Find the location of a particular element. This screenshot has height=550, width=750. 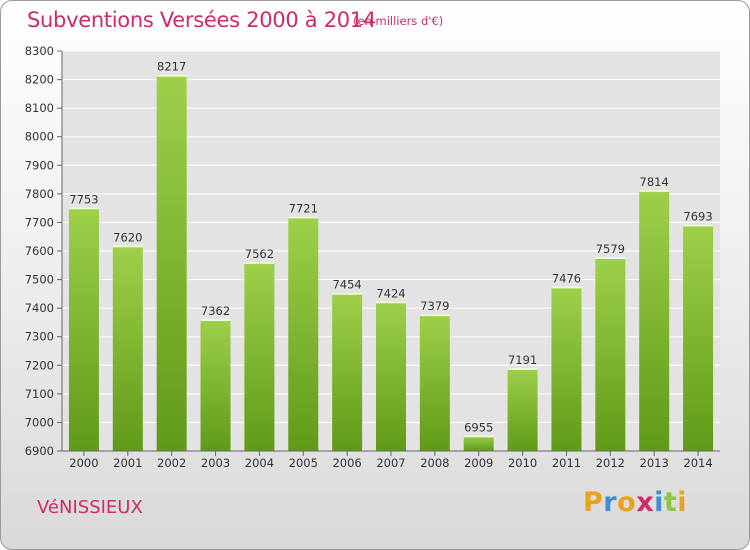

x-tick-label: 2013 is located at coordinates (654, 463).